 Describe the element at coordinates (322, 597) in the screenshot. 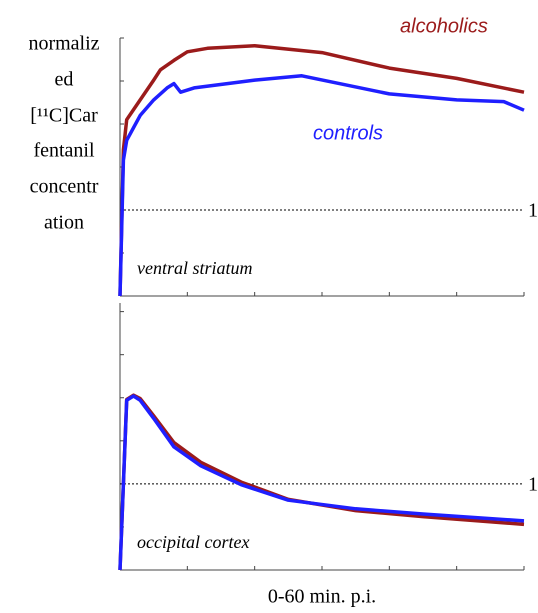

I see `x-axis-label: 0-60 min. p.i.` at that location.